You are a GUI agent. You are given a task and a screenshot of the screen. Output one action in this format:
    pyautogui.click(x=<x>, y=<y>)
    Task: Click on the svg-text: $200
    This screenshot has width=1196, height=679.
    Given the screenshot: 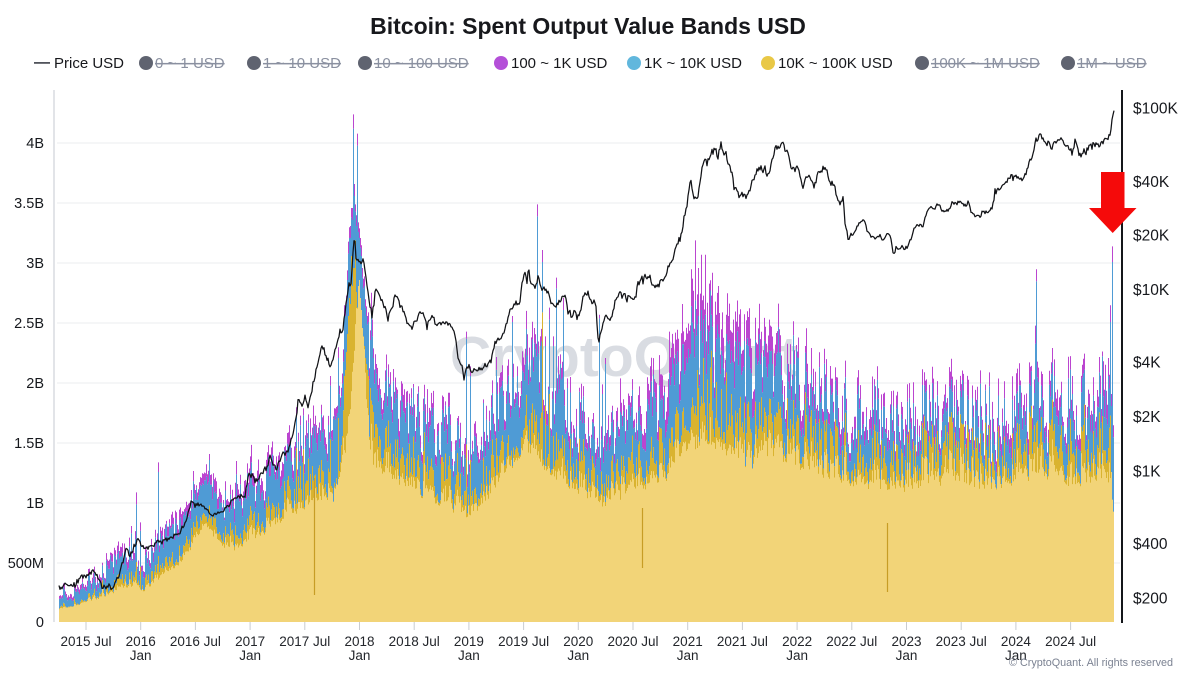 What is the action you would take?
    pyautogui.click(x=1150, y=599)
    